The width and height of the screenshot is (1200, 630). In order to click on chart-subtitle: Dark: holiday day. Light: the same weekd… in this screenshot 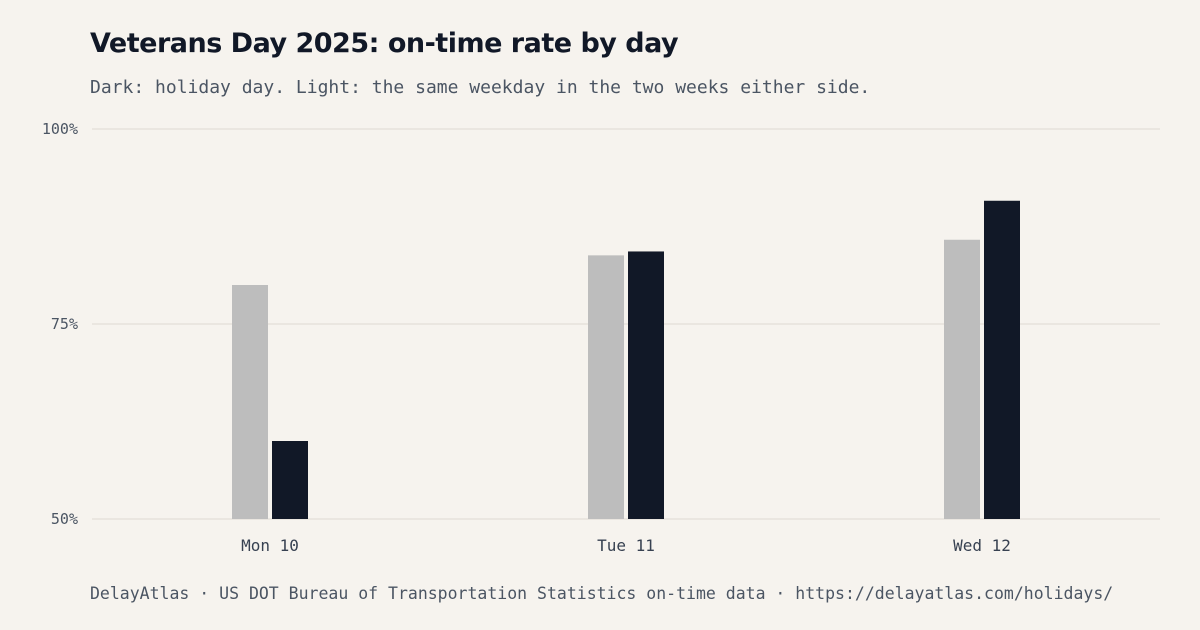, I will do `click(480, 87)`.